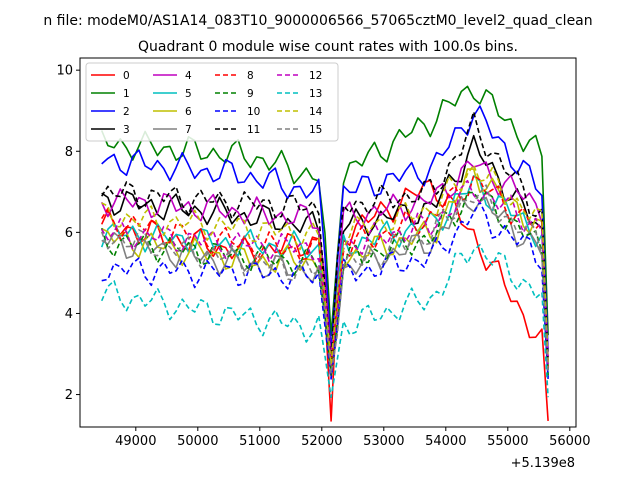  Describe the element at coordinates (315, 94) in the screenshot. I see `legend-label: 13` at that location.